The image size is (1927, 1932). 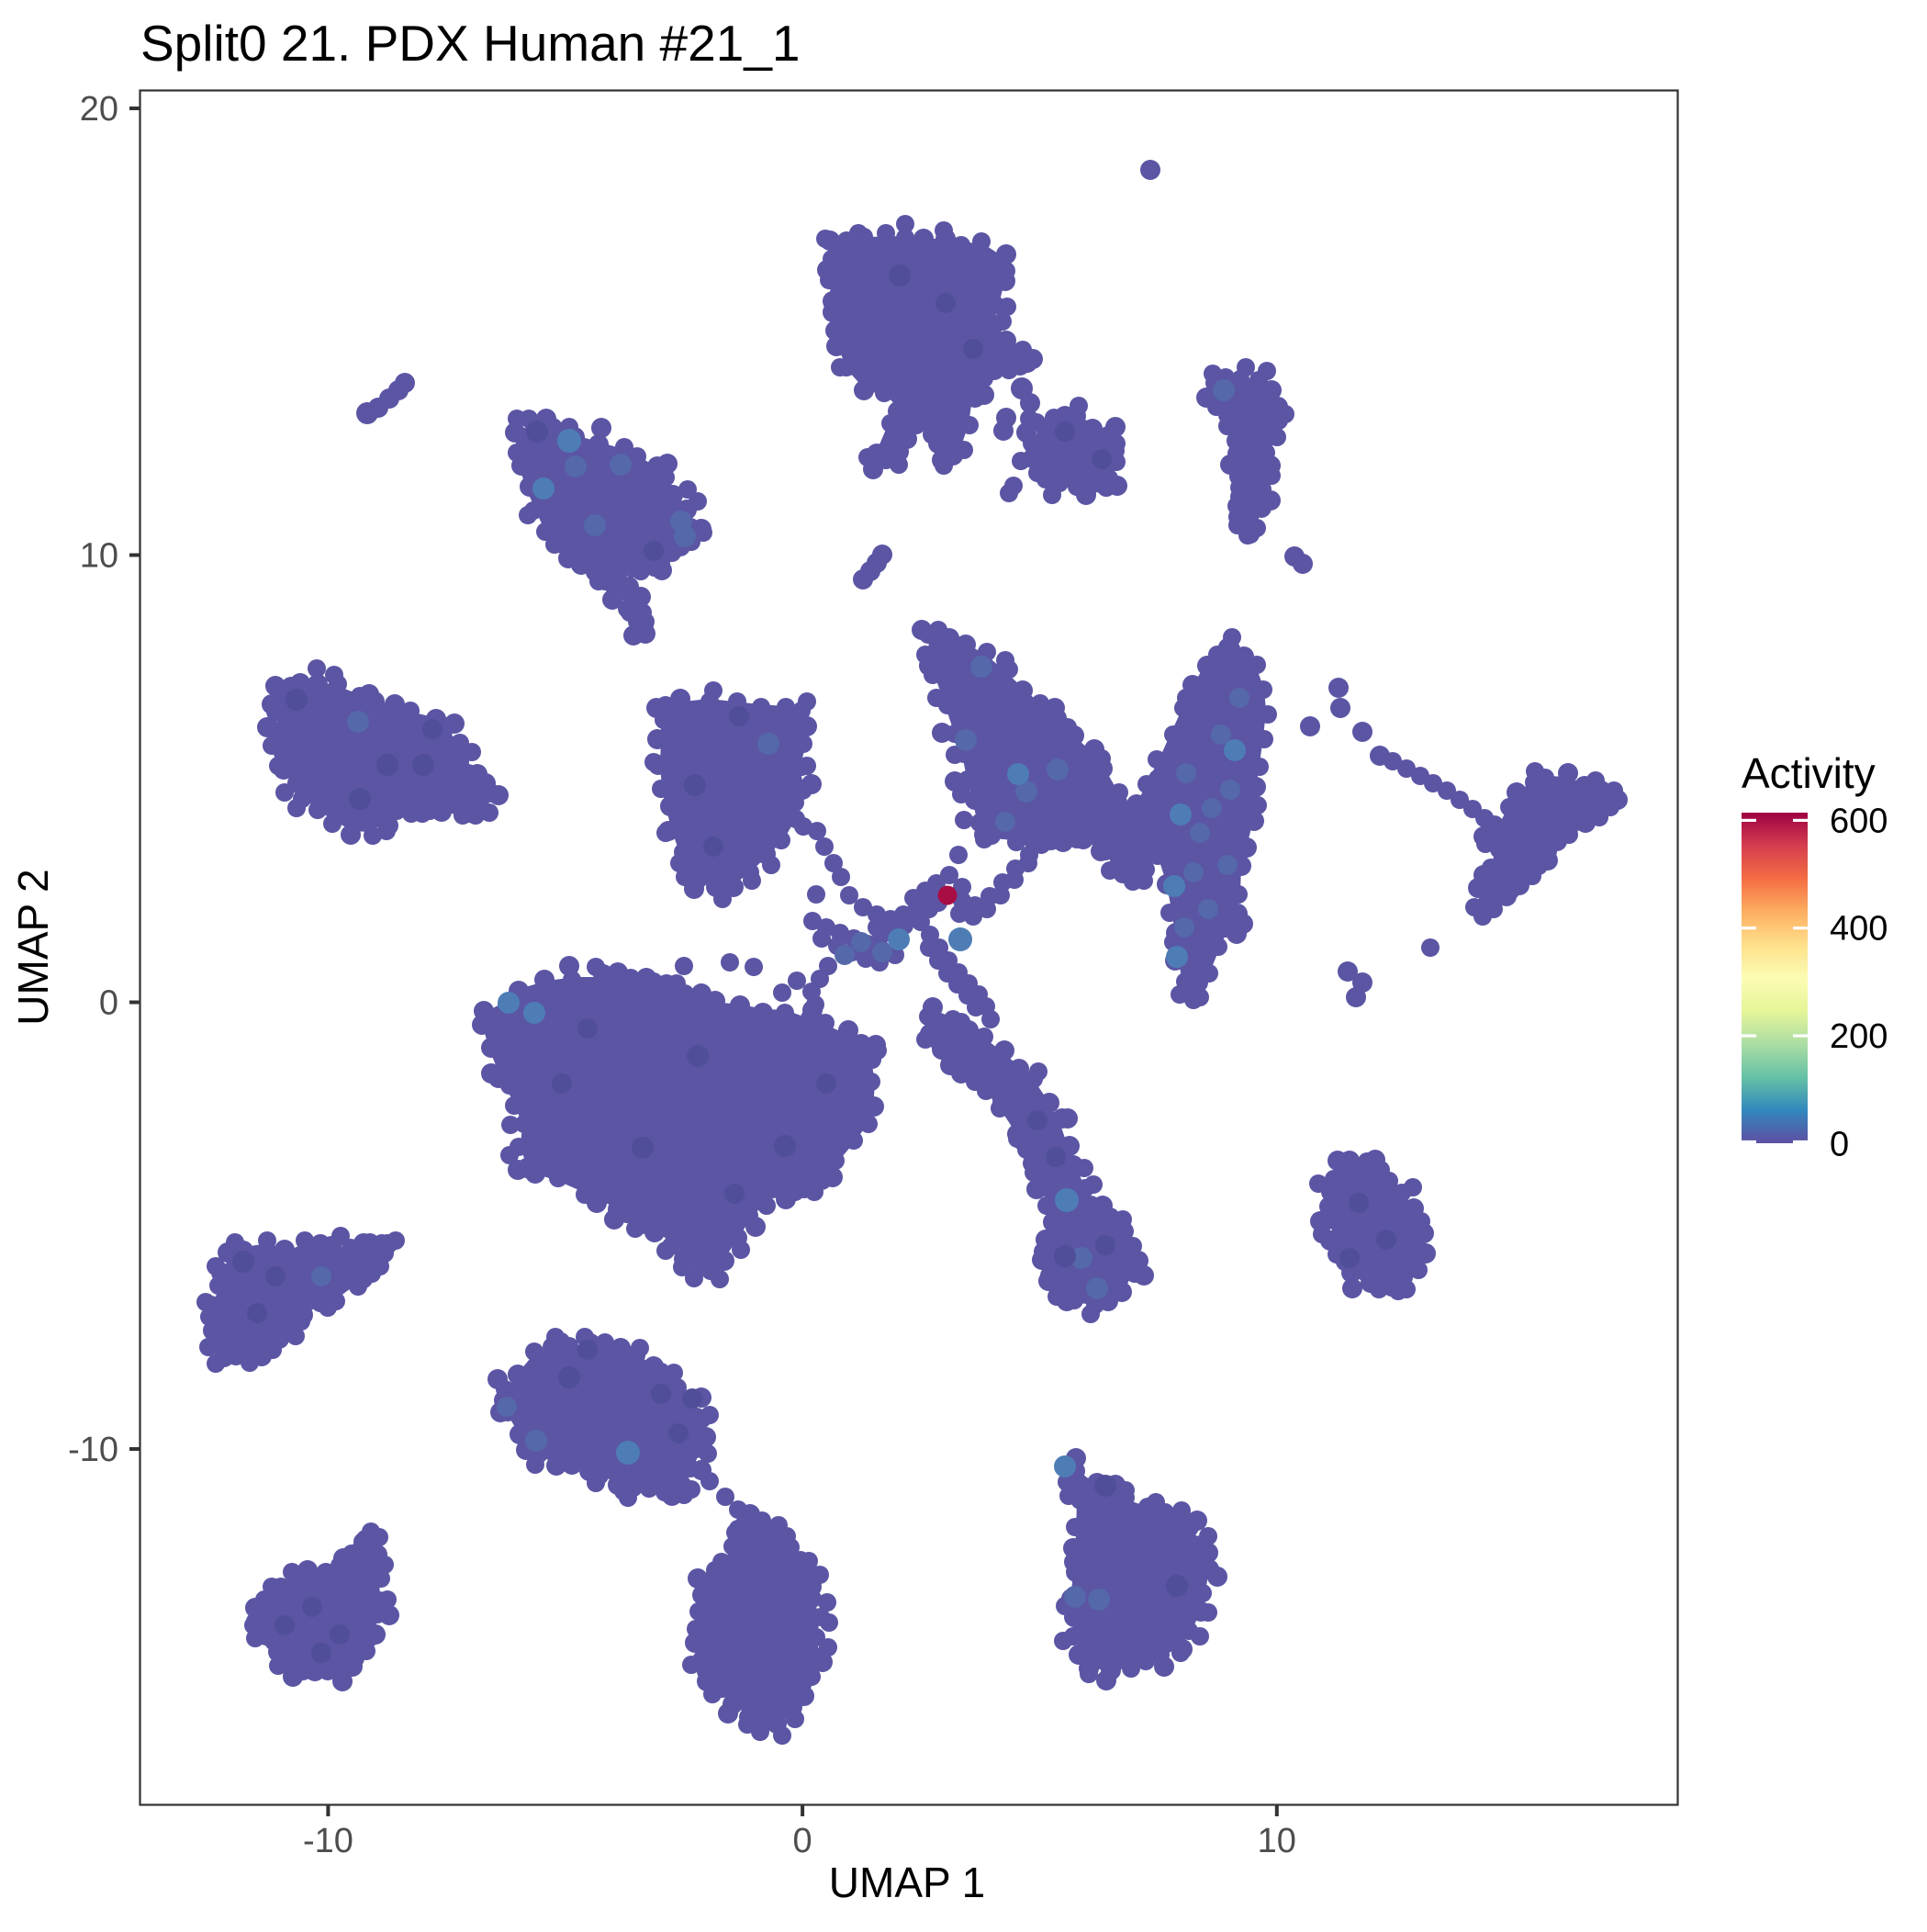 What do you see at coordinates (99, 109) in the screenshot?
I see `svg-text: 20` at bounding box center [99, 109].